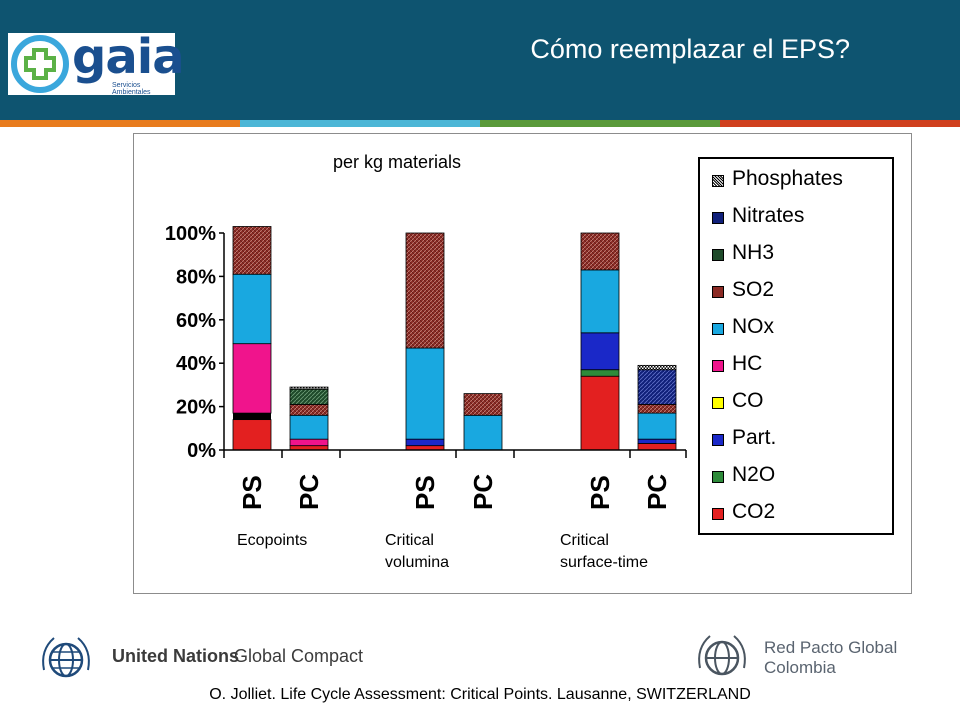  Describe the element at coordinates (40, 64) in the screenshot. I see `gaia-logo-icon` at that location.